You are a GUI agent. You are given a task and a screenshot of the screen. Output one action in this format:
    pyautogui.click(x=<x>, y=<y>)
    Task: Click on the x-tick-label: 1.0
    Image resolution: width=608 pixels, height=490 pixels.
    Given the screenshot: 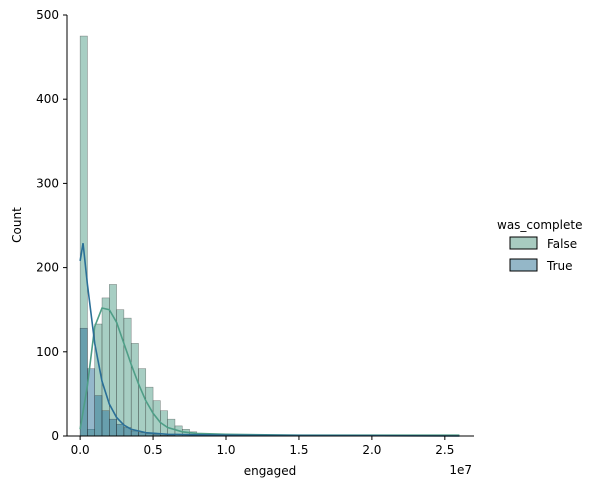 What is the action you would take?
    pyautogui.click(x=225, y=450)
    